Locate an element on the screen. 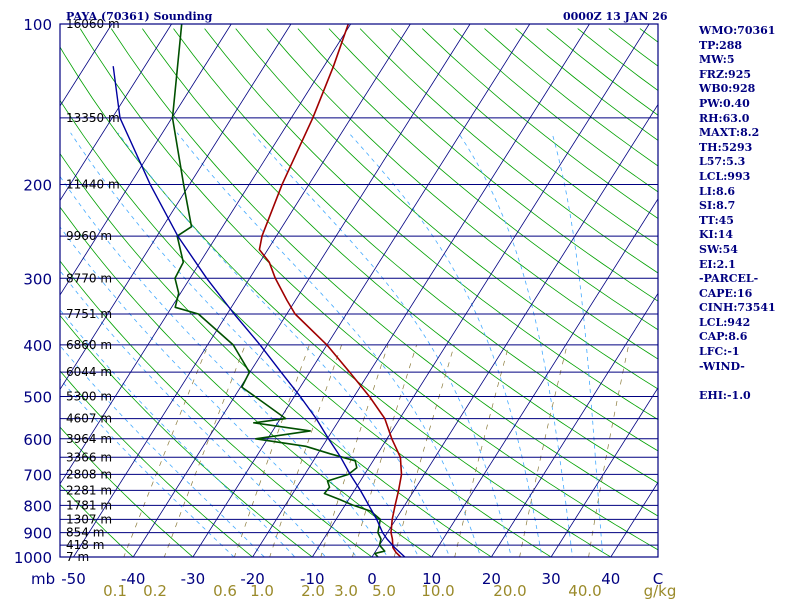  moist-adiabat is located at coordinates (577, 344).